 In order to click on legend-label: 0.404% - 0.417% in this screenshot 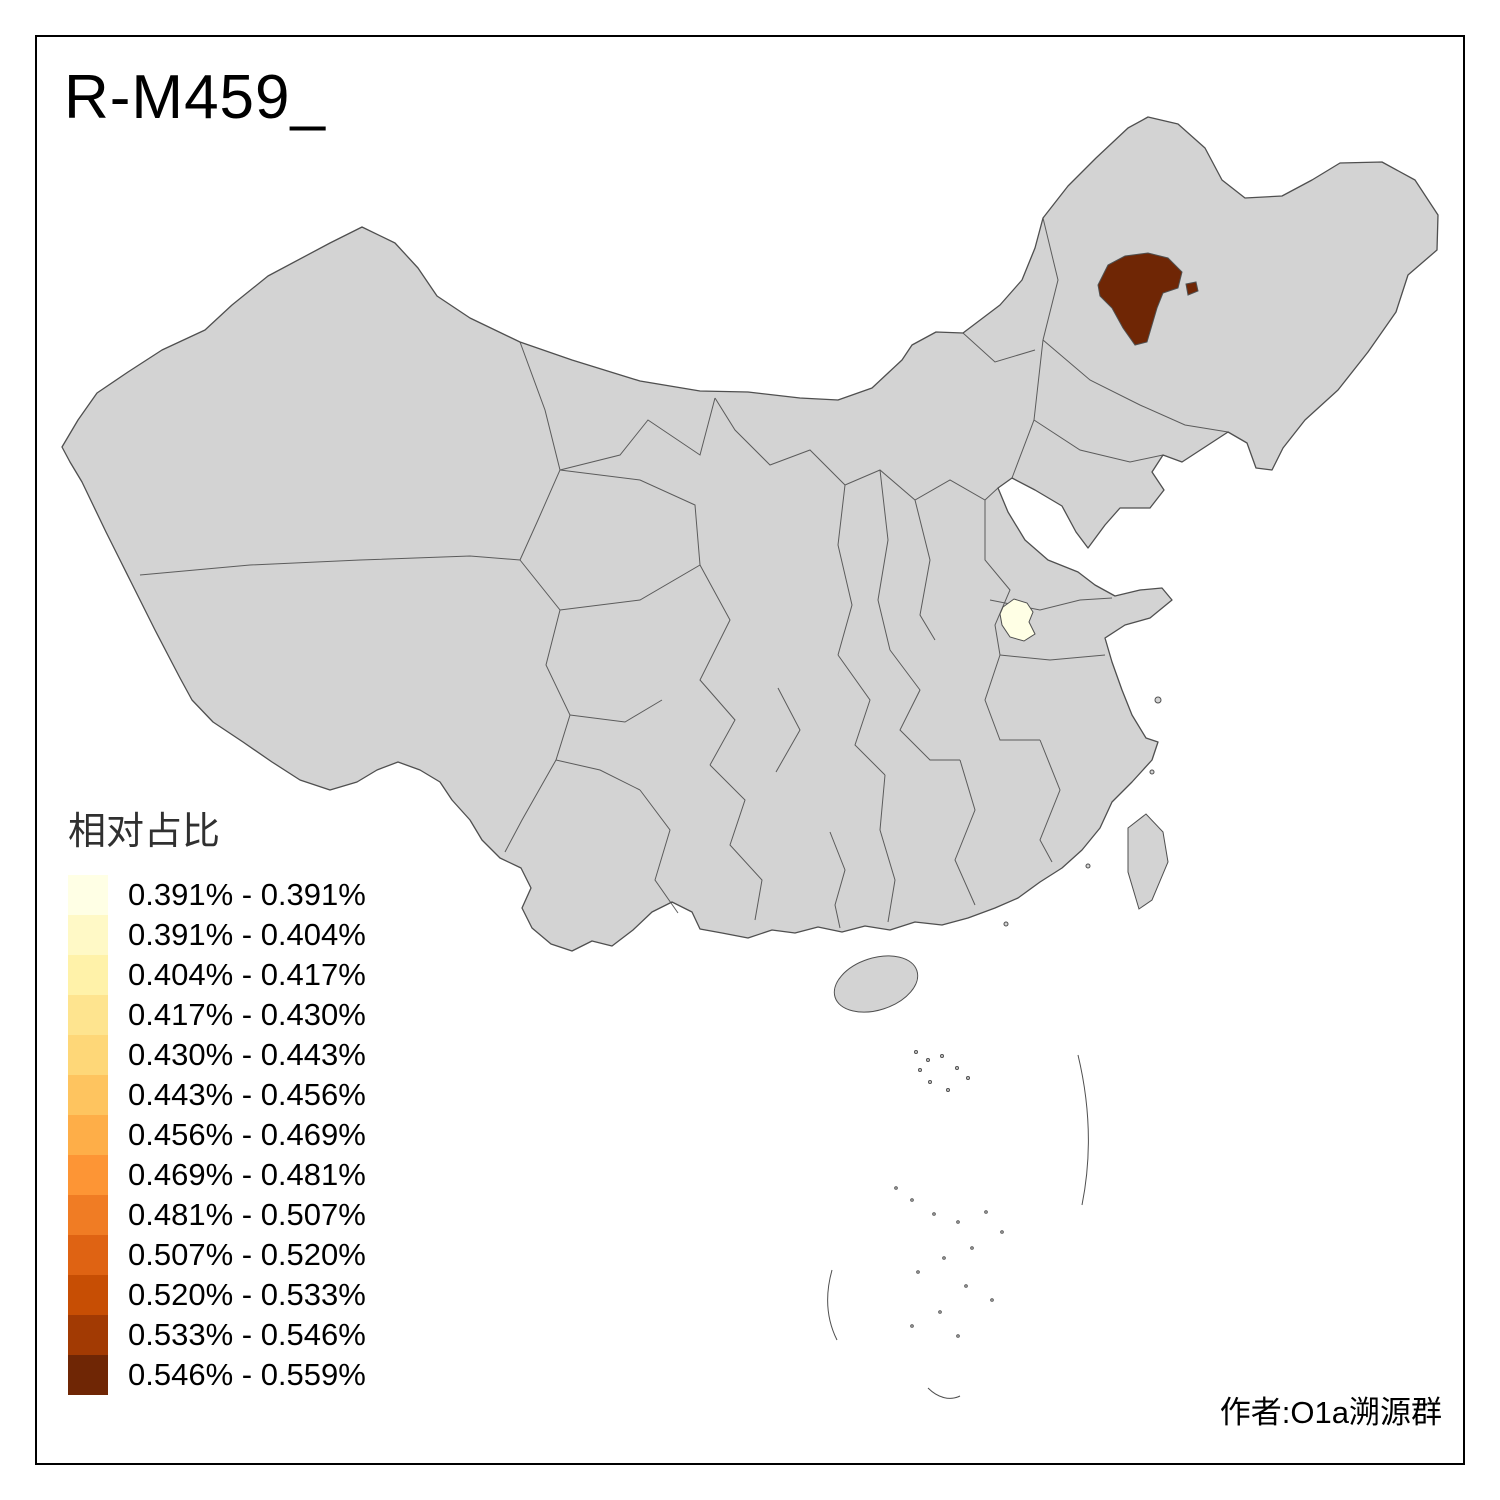, I will do `click(247, 974)`.